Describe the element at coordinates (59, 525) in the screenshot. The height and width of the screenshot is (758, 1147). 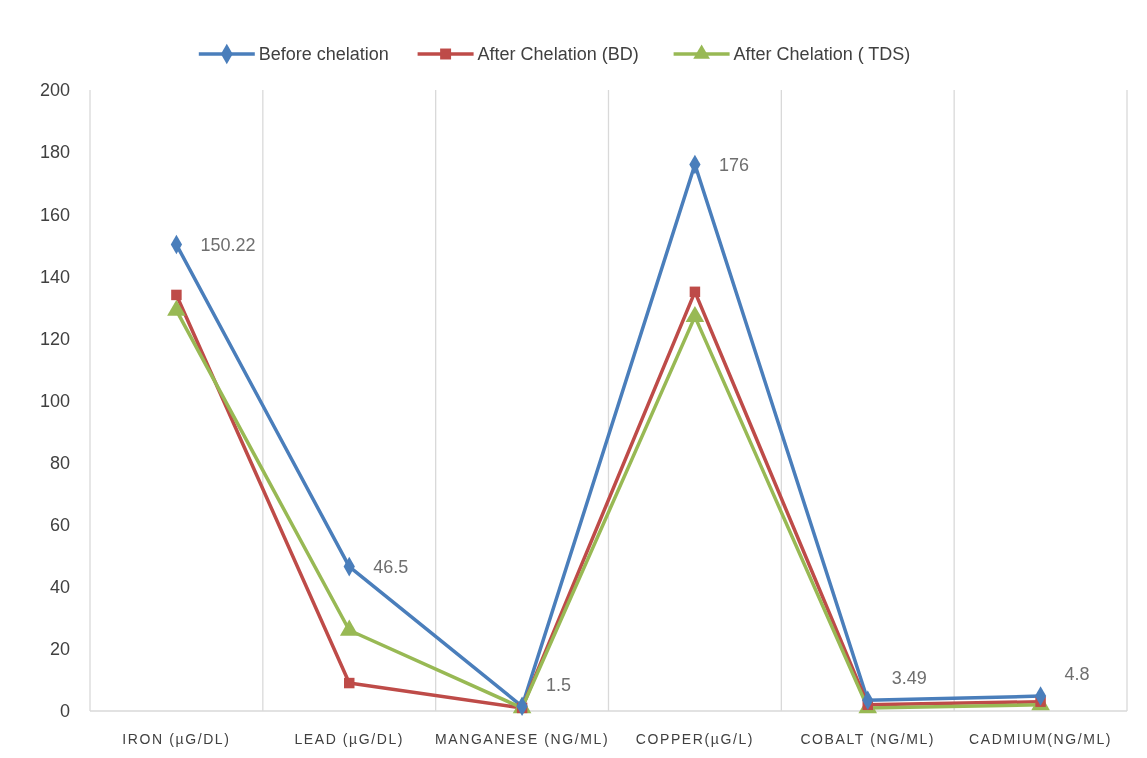
I see `y-tick-label: 60` at that location.